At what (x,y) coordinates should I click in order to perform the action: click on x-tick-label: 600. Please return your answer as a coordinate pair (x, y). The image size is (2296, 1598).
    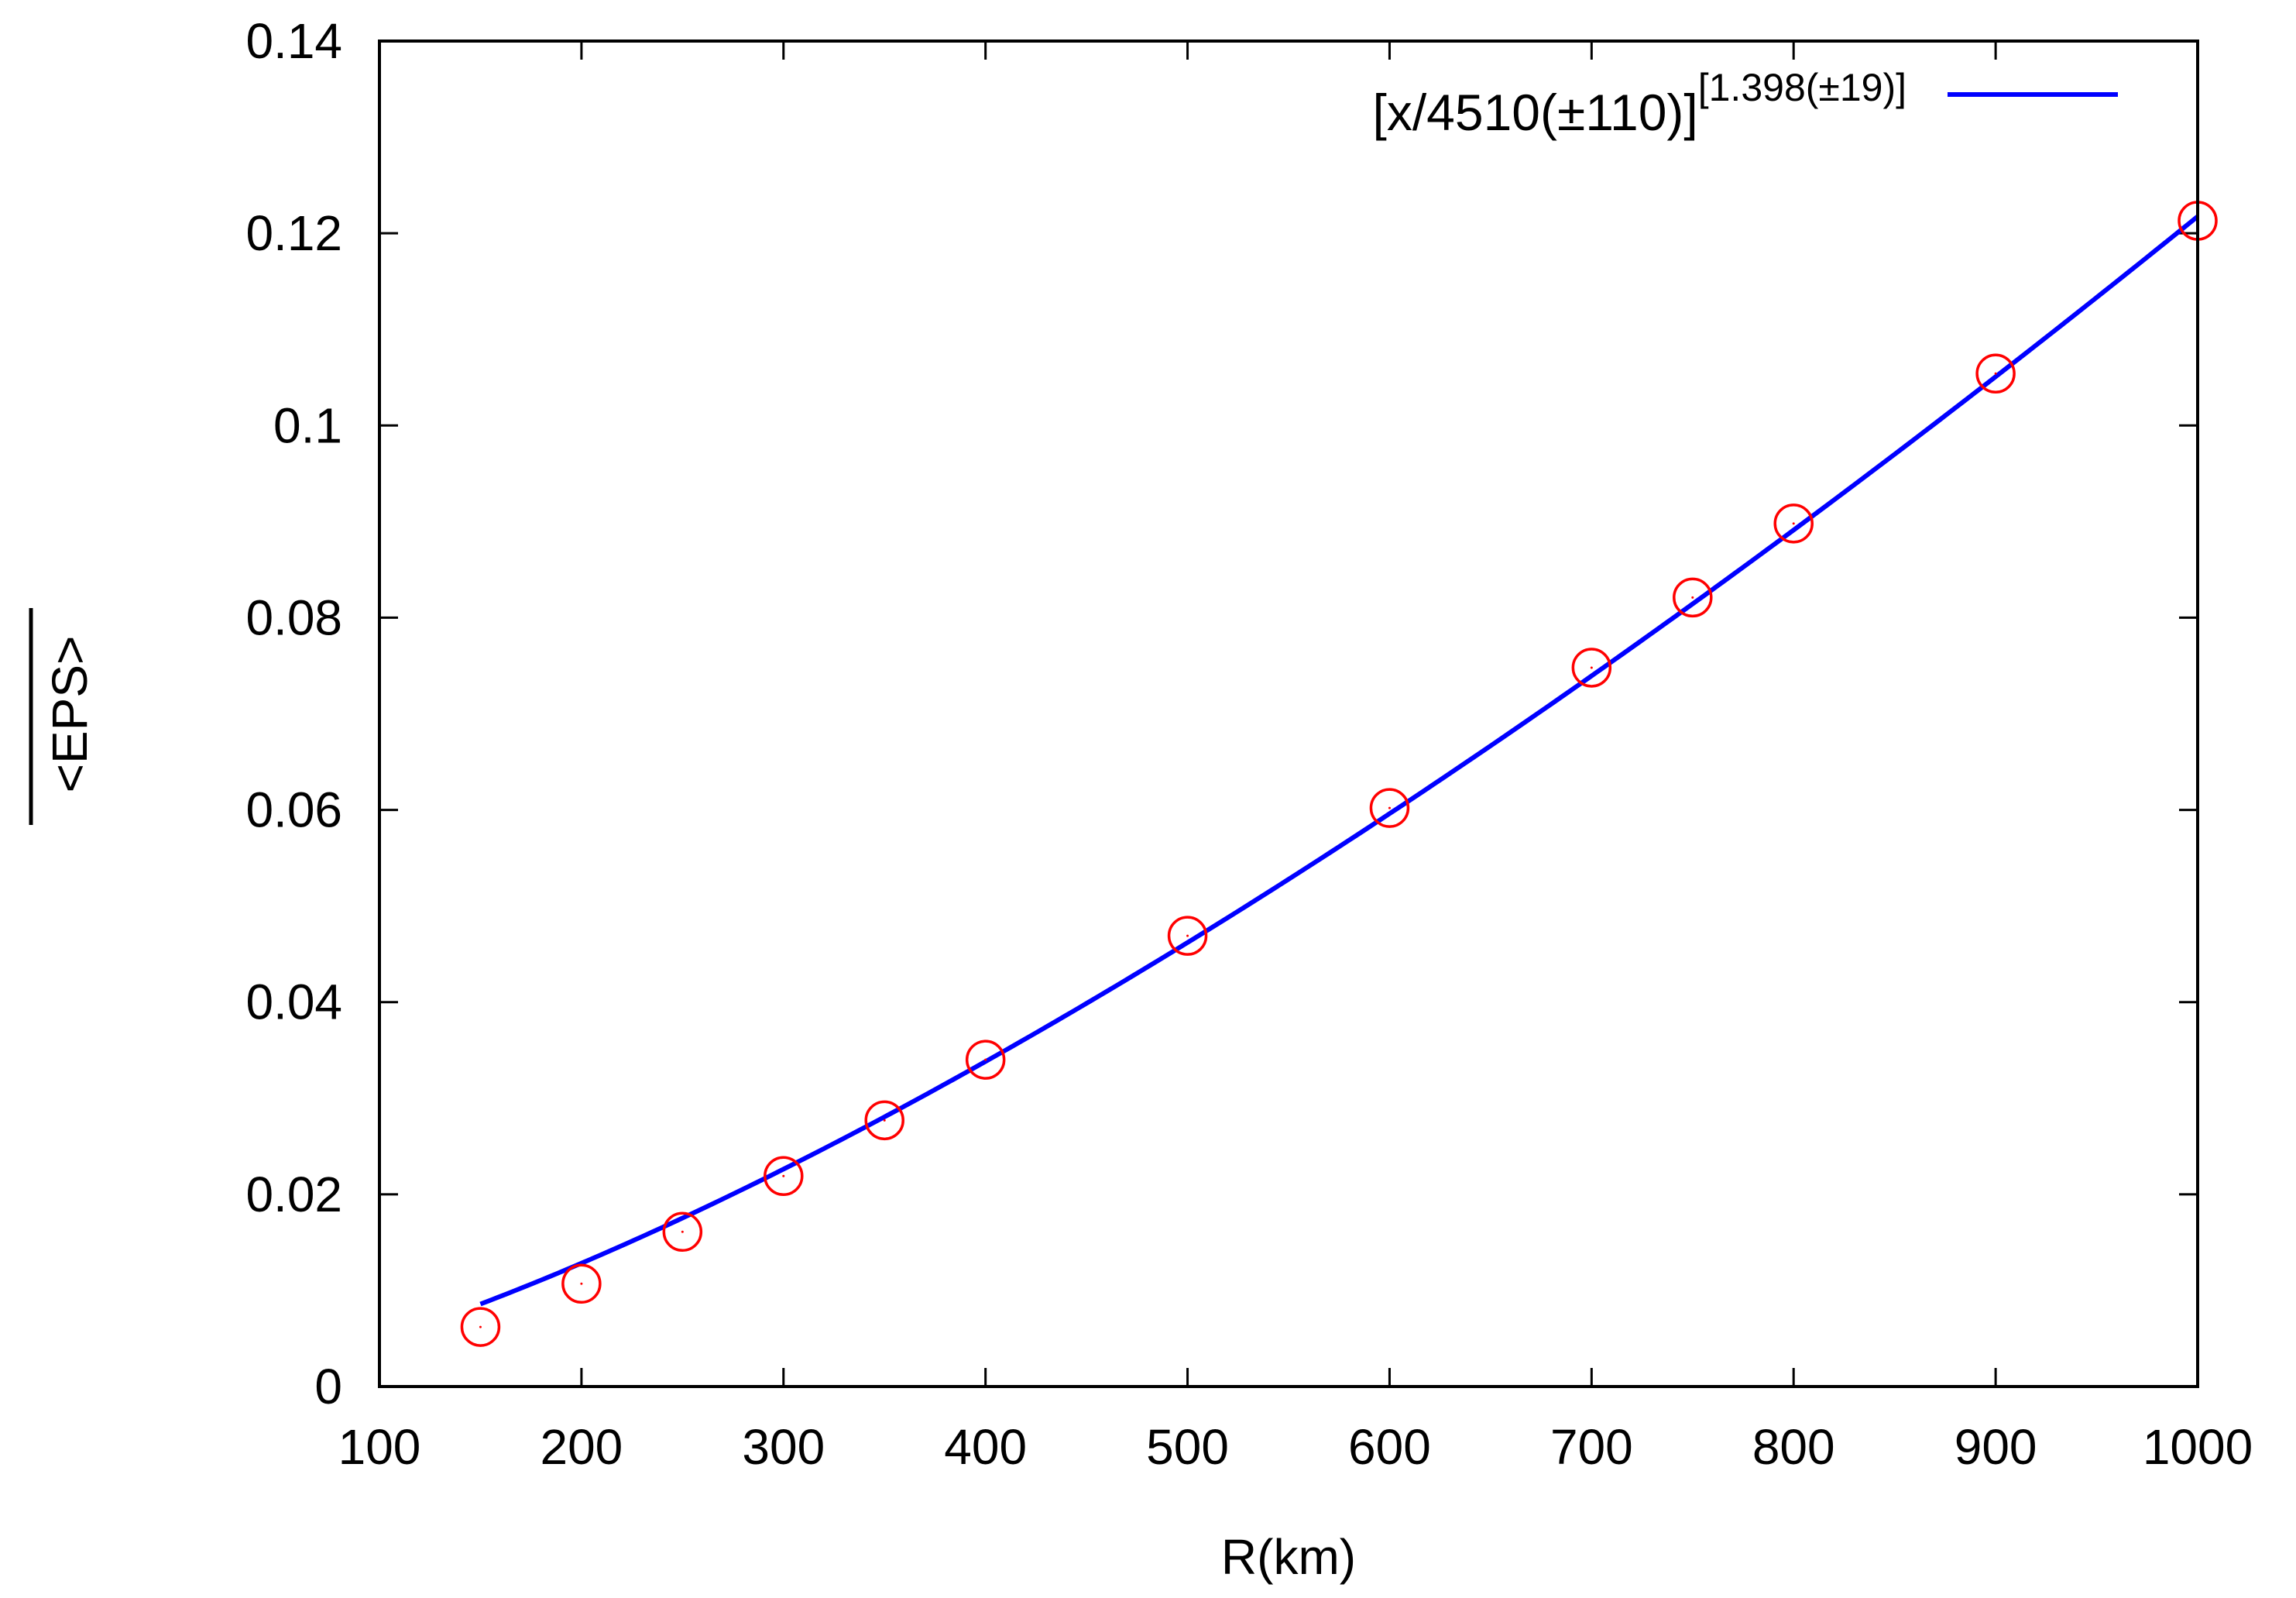
    Looking at the image, I should click on (1389, 1447).